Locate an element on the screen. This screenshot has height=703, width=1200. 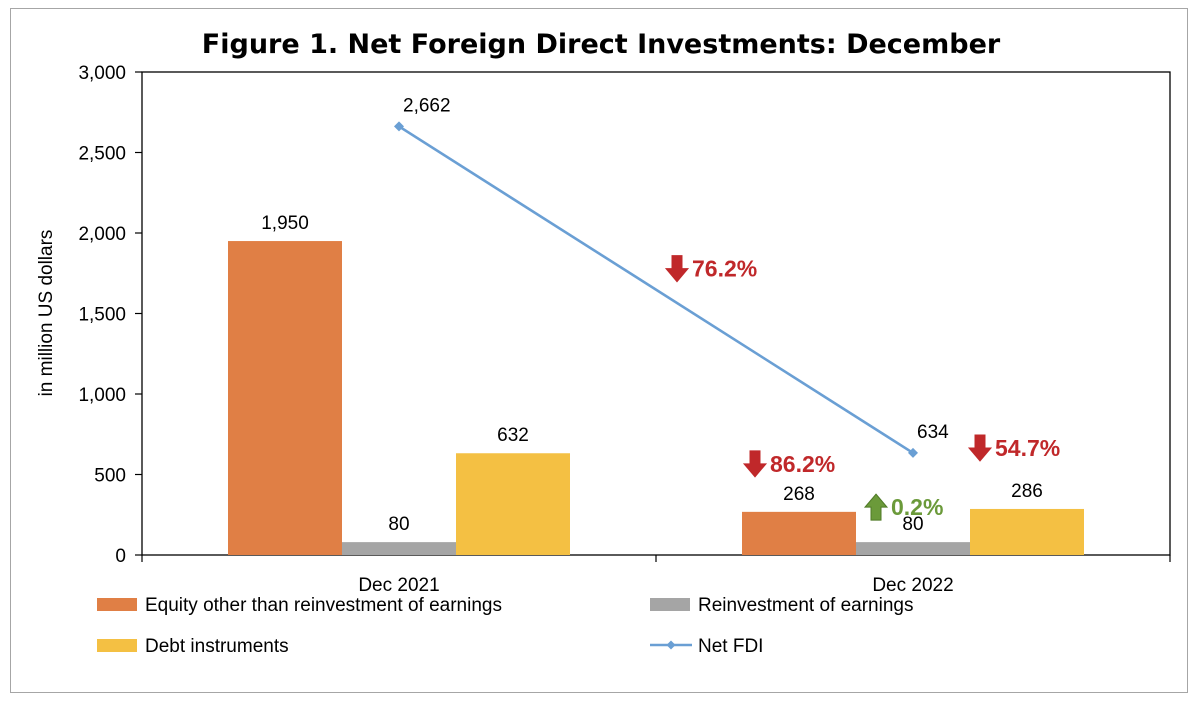
y-tick-label: 1,000 is located at coordinates (102, 395).